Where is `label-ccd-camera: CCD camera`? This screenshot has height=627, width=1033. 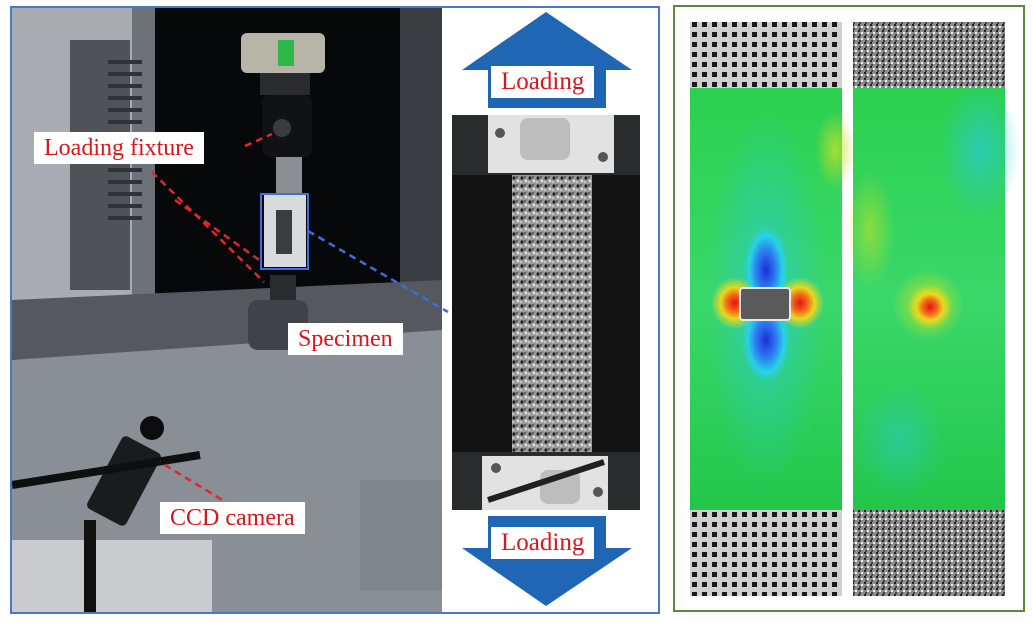 label-ccd-camera: CCD camera is located at coordinates (232, 518).